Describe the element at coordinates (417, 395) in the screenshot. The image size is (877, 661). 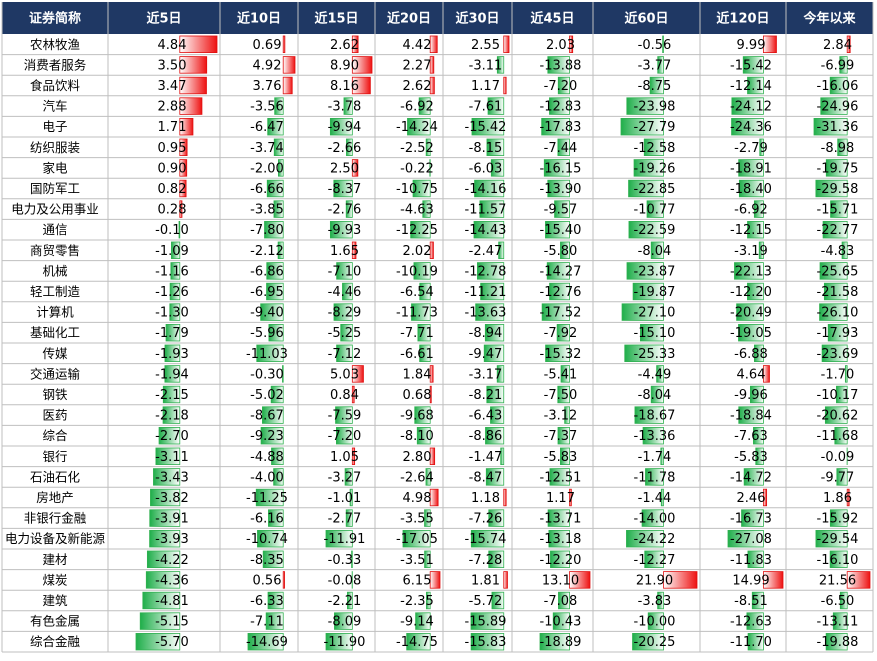
I see `value-cell: 0.68` at that location.